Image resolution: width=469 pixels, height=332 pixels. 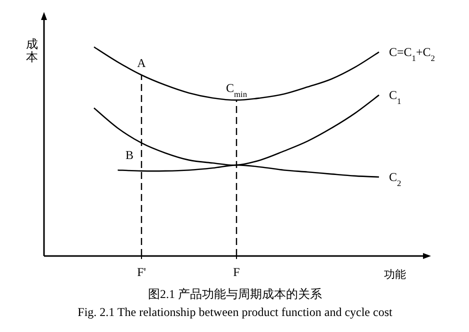 I want to click on annotation: A, so click(x=141, y=63).